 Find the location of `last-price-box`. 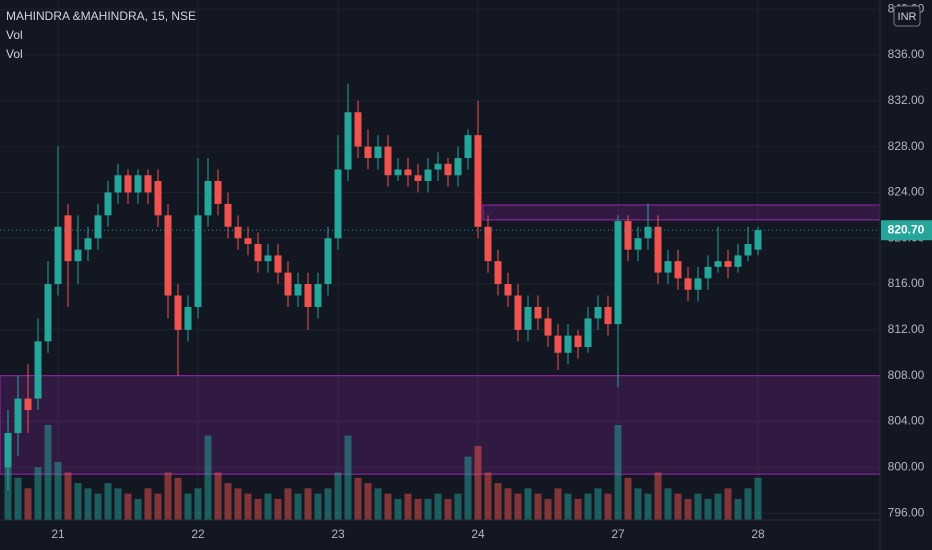

last-price-box is located at coordinates (906, 230).